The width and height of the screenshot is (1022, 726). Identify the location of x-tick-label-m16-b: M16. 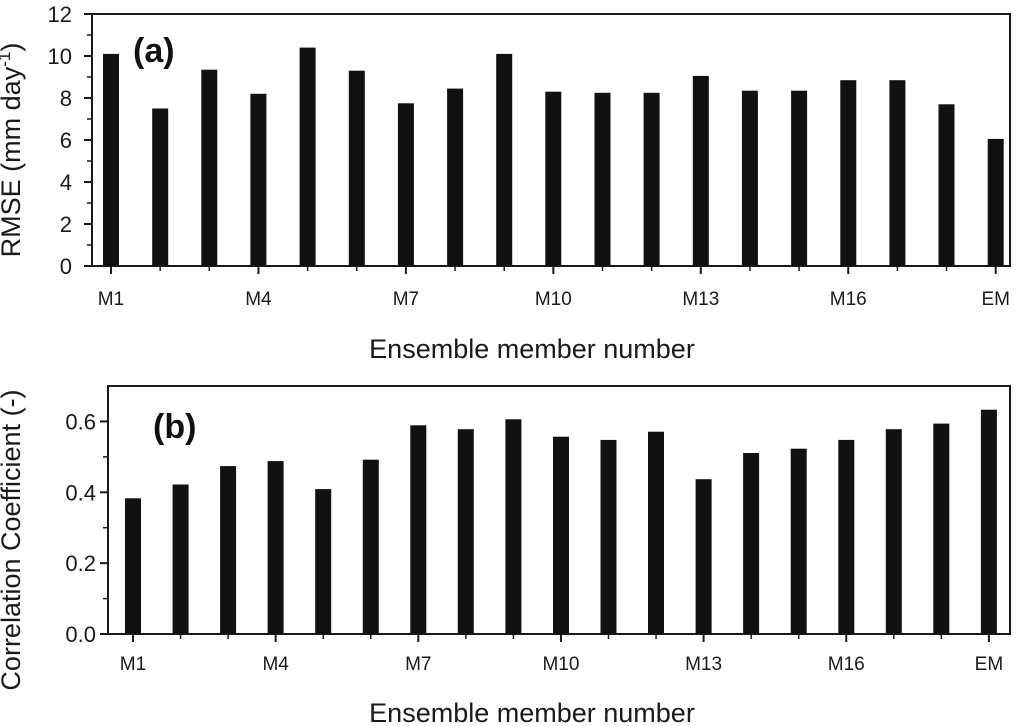
(846, 664).